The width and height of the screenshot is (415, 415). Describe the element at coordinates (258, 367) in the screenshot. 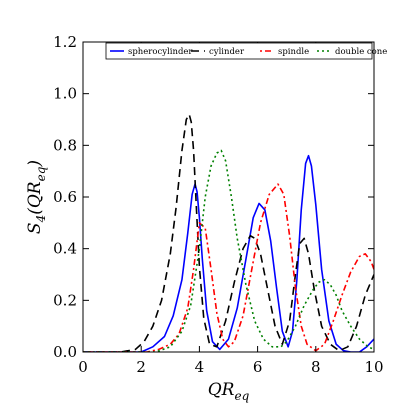

I see `x-tick-label: 6` at that location.